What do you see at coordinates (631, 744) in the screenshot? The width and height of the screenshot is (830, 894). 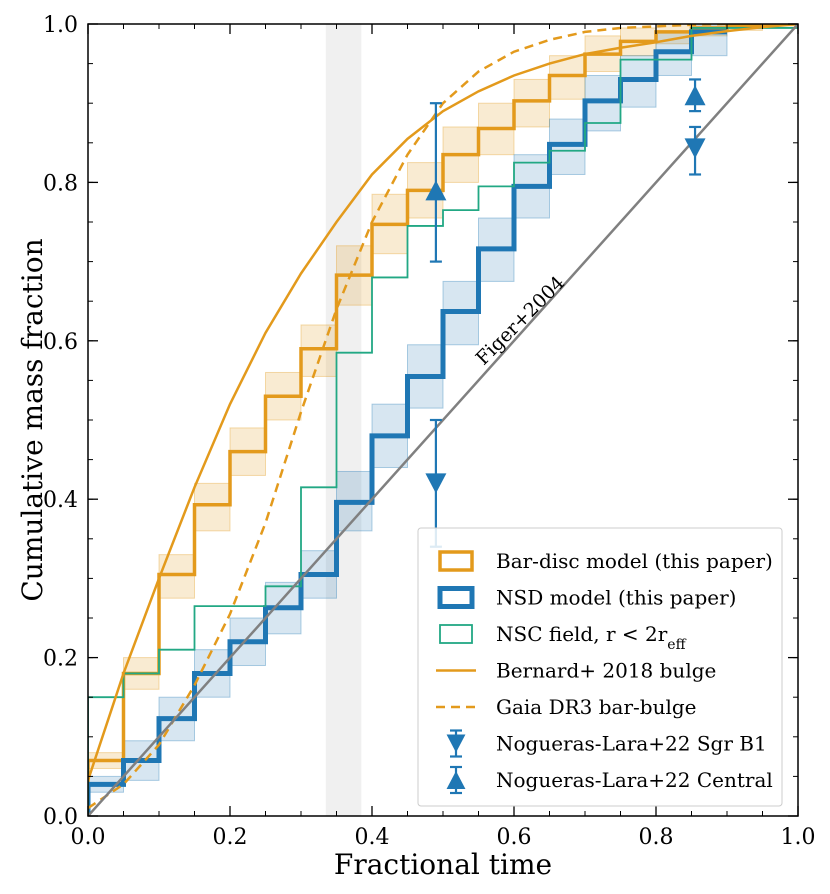 I see `legend-label-5: Nogueras-Lara+22 Sgr B1` at bounding box center [631, 744].